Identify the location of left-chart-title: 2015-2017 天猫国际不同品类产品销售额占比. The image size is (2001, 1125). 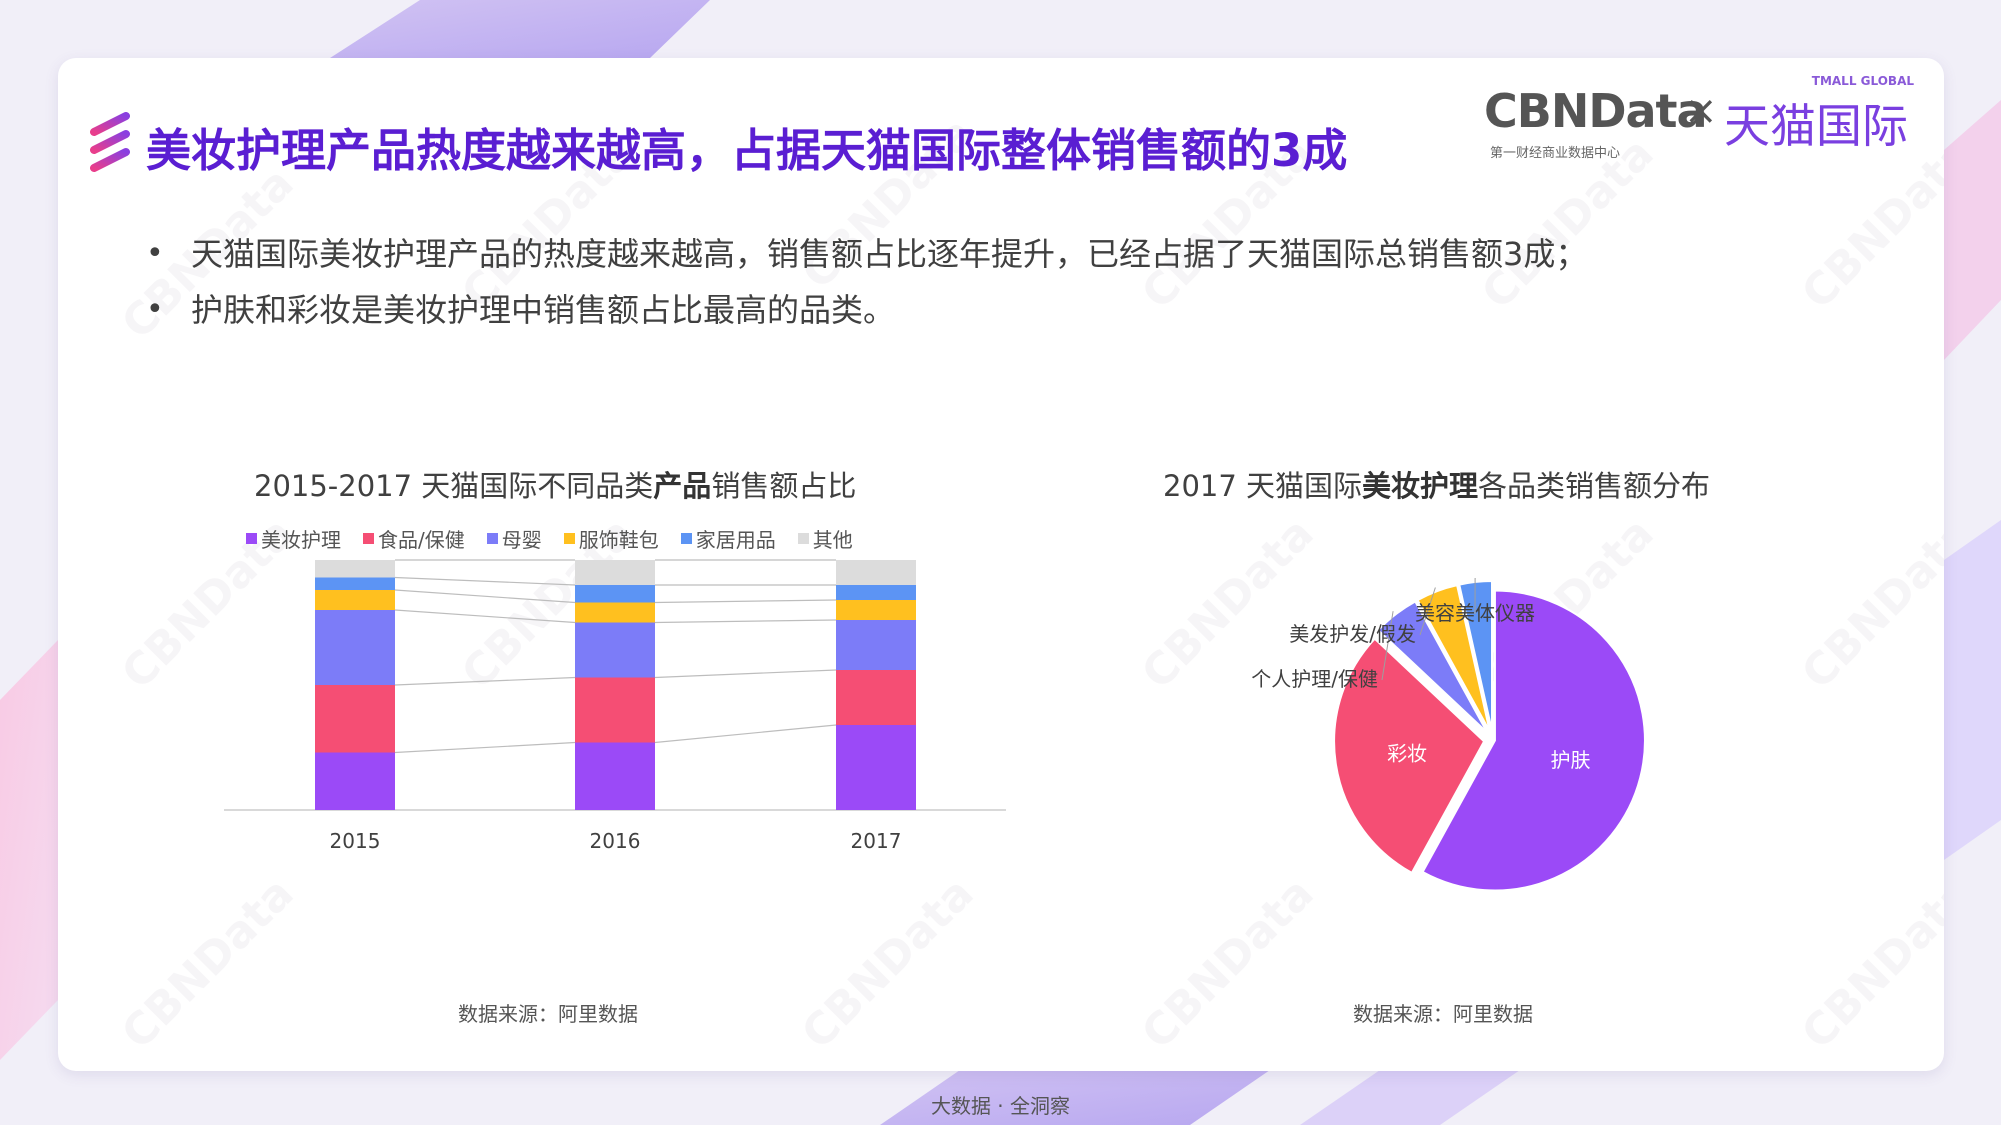
(555, 484).